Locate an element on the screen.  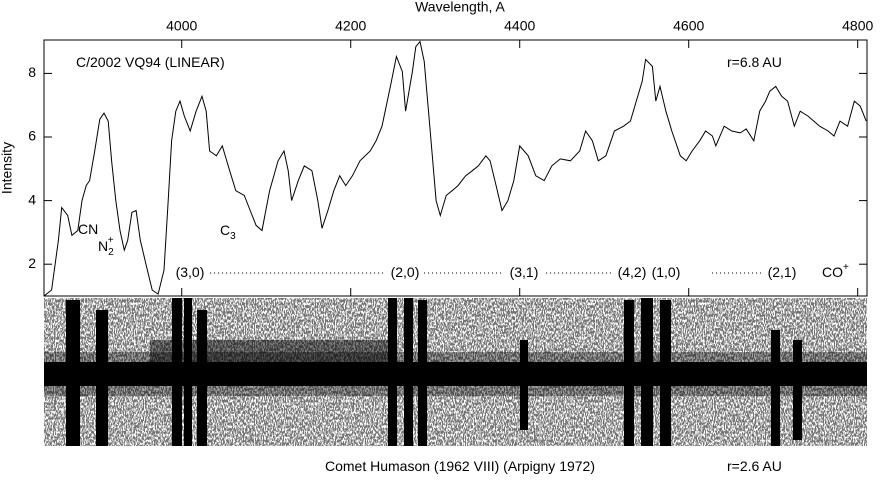
annotation-sub: 2 is located at coordinates (111, 252).